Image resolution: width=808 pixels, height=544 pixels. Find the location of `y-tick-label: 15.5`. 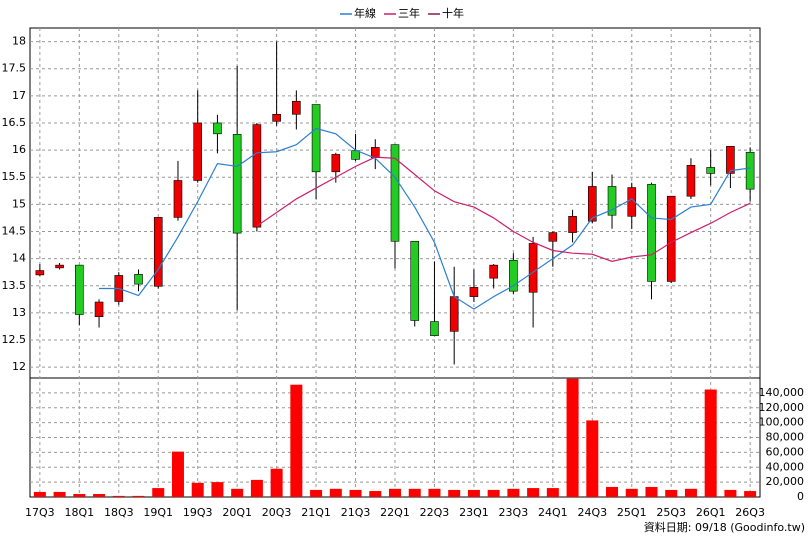

y-tick-label: 15.5 is located at coordinates (14, 176).